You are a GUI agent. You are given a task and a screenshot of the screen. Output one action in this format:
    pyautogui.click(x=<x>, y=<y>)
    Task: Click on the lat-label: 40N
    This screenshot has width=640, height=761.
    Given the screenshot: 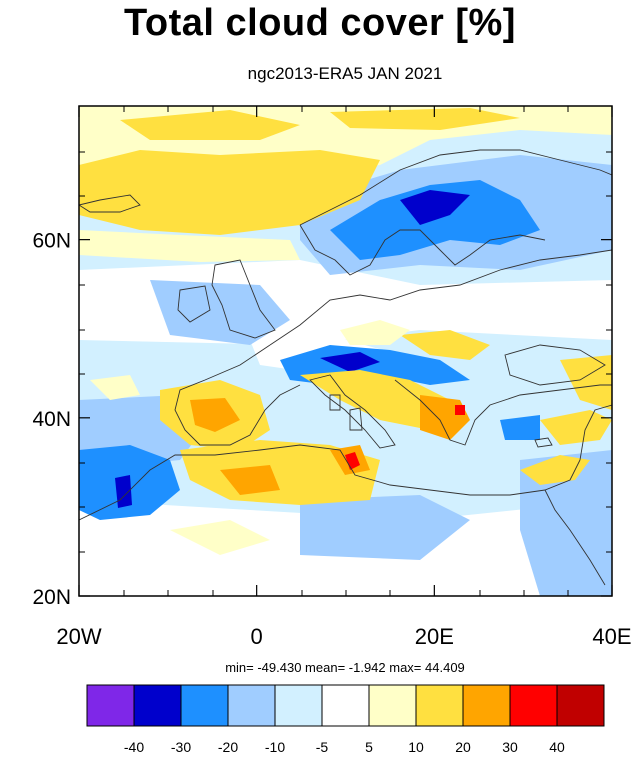 What is the action you would take?
    pyautogui.click(x=51, y=419)
    